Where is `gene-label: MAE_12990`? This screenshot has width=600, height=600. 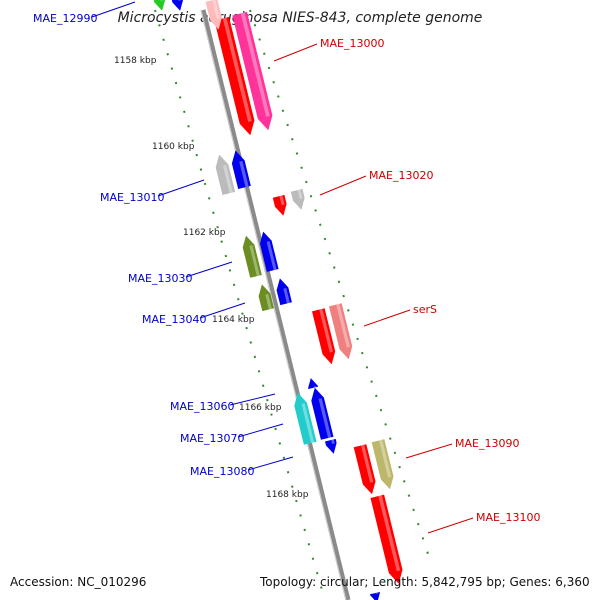 gene-label: MAE_12990 is located at coordinates (65, 18).